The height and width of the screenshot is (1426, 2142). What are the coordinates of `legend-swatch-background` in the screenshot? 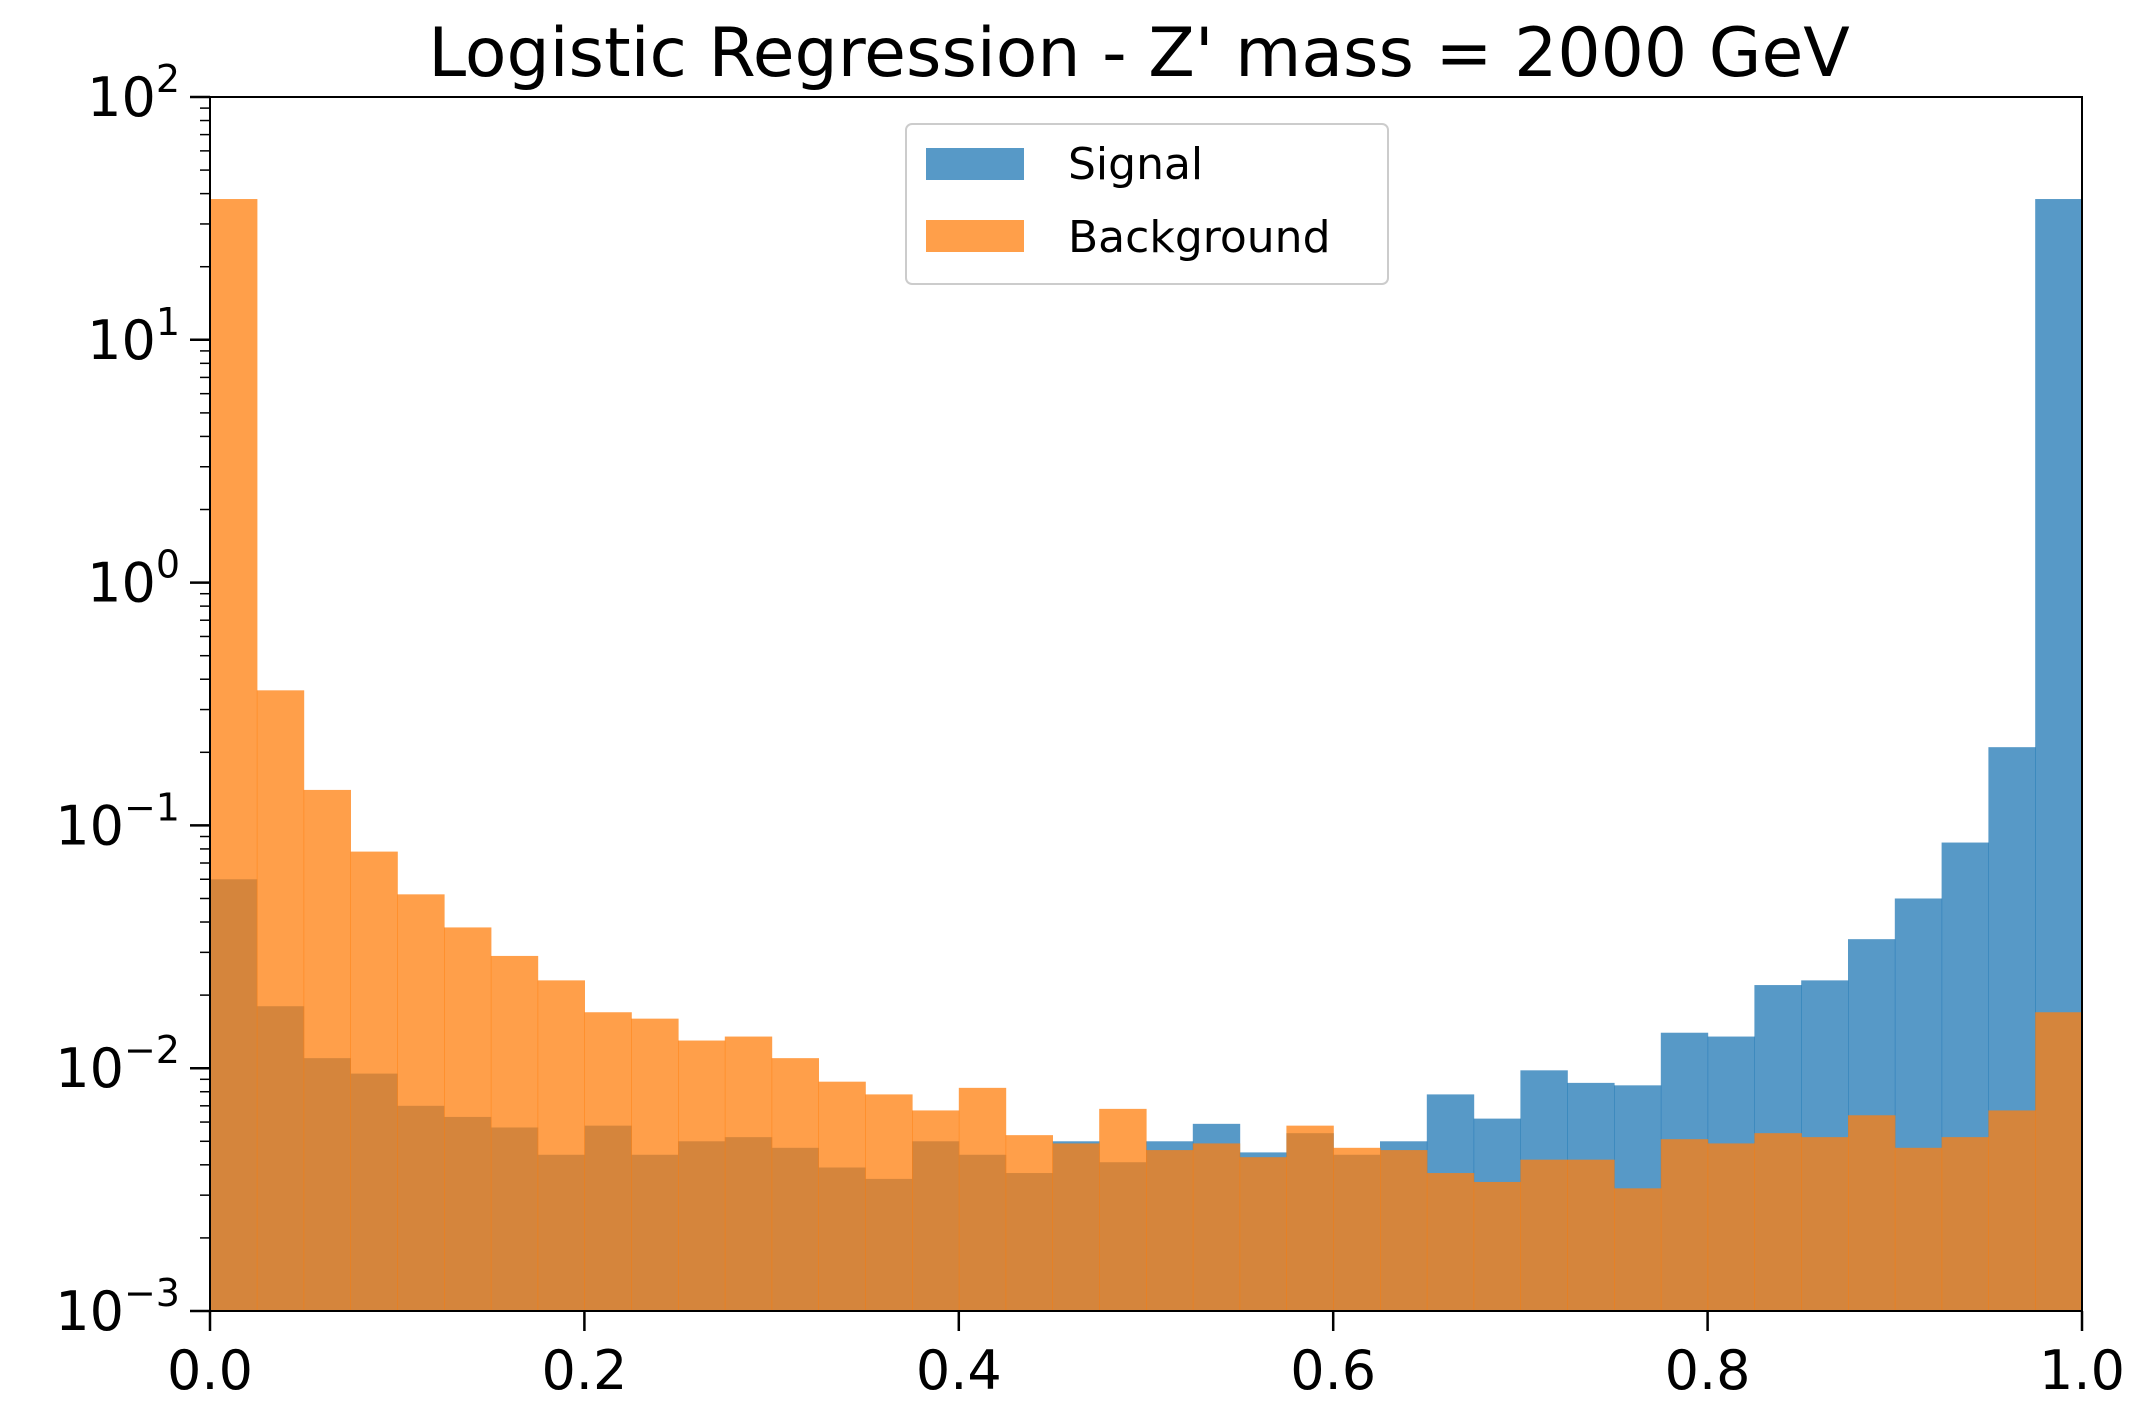 It's located at (975, 236).